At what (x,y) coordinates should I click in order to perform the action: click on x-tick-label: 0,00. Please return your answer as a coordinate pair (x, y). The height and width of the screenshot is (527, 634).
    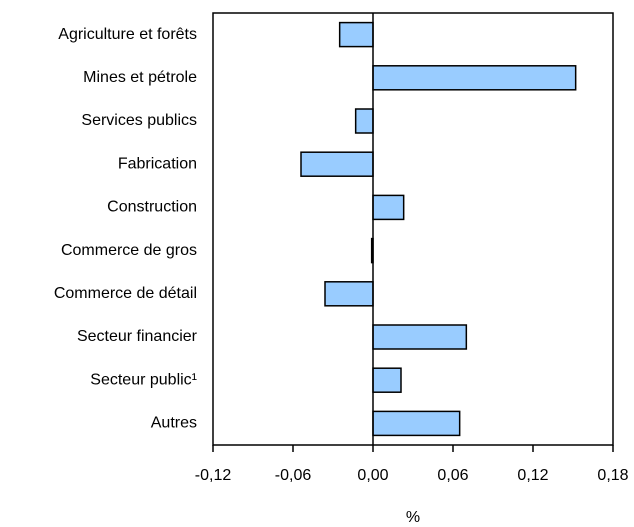
    Looking at the image, I should click on (372, 475).